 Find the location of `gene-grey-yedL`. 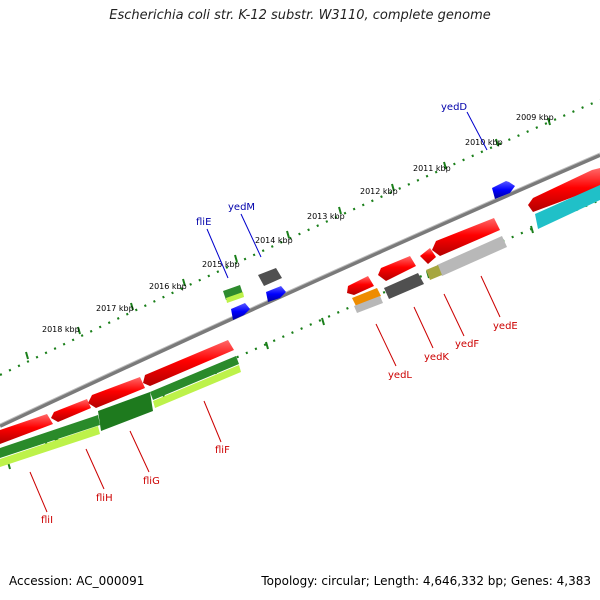

gene-grey-yedL is located at coordinates (368, 304).